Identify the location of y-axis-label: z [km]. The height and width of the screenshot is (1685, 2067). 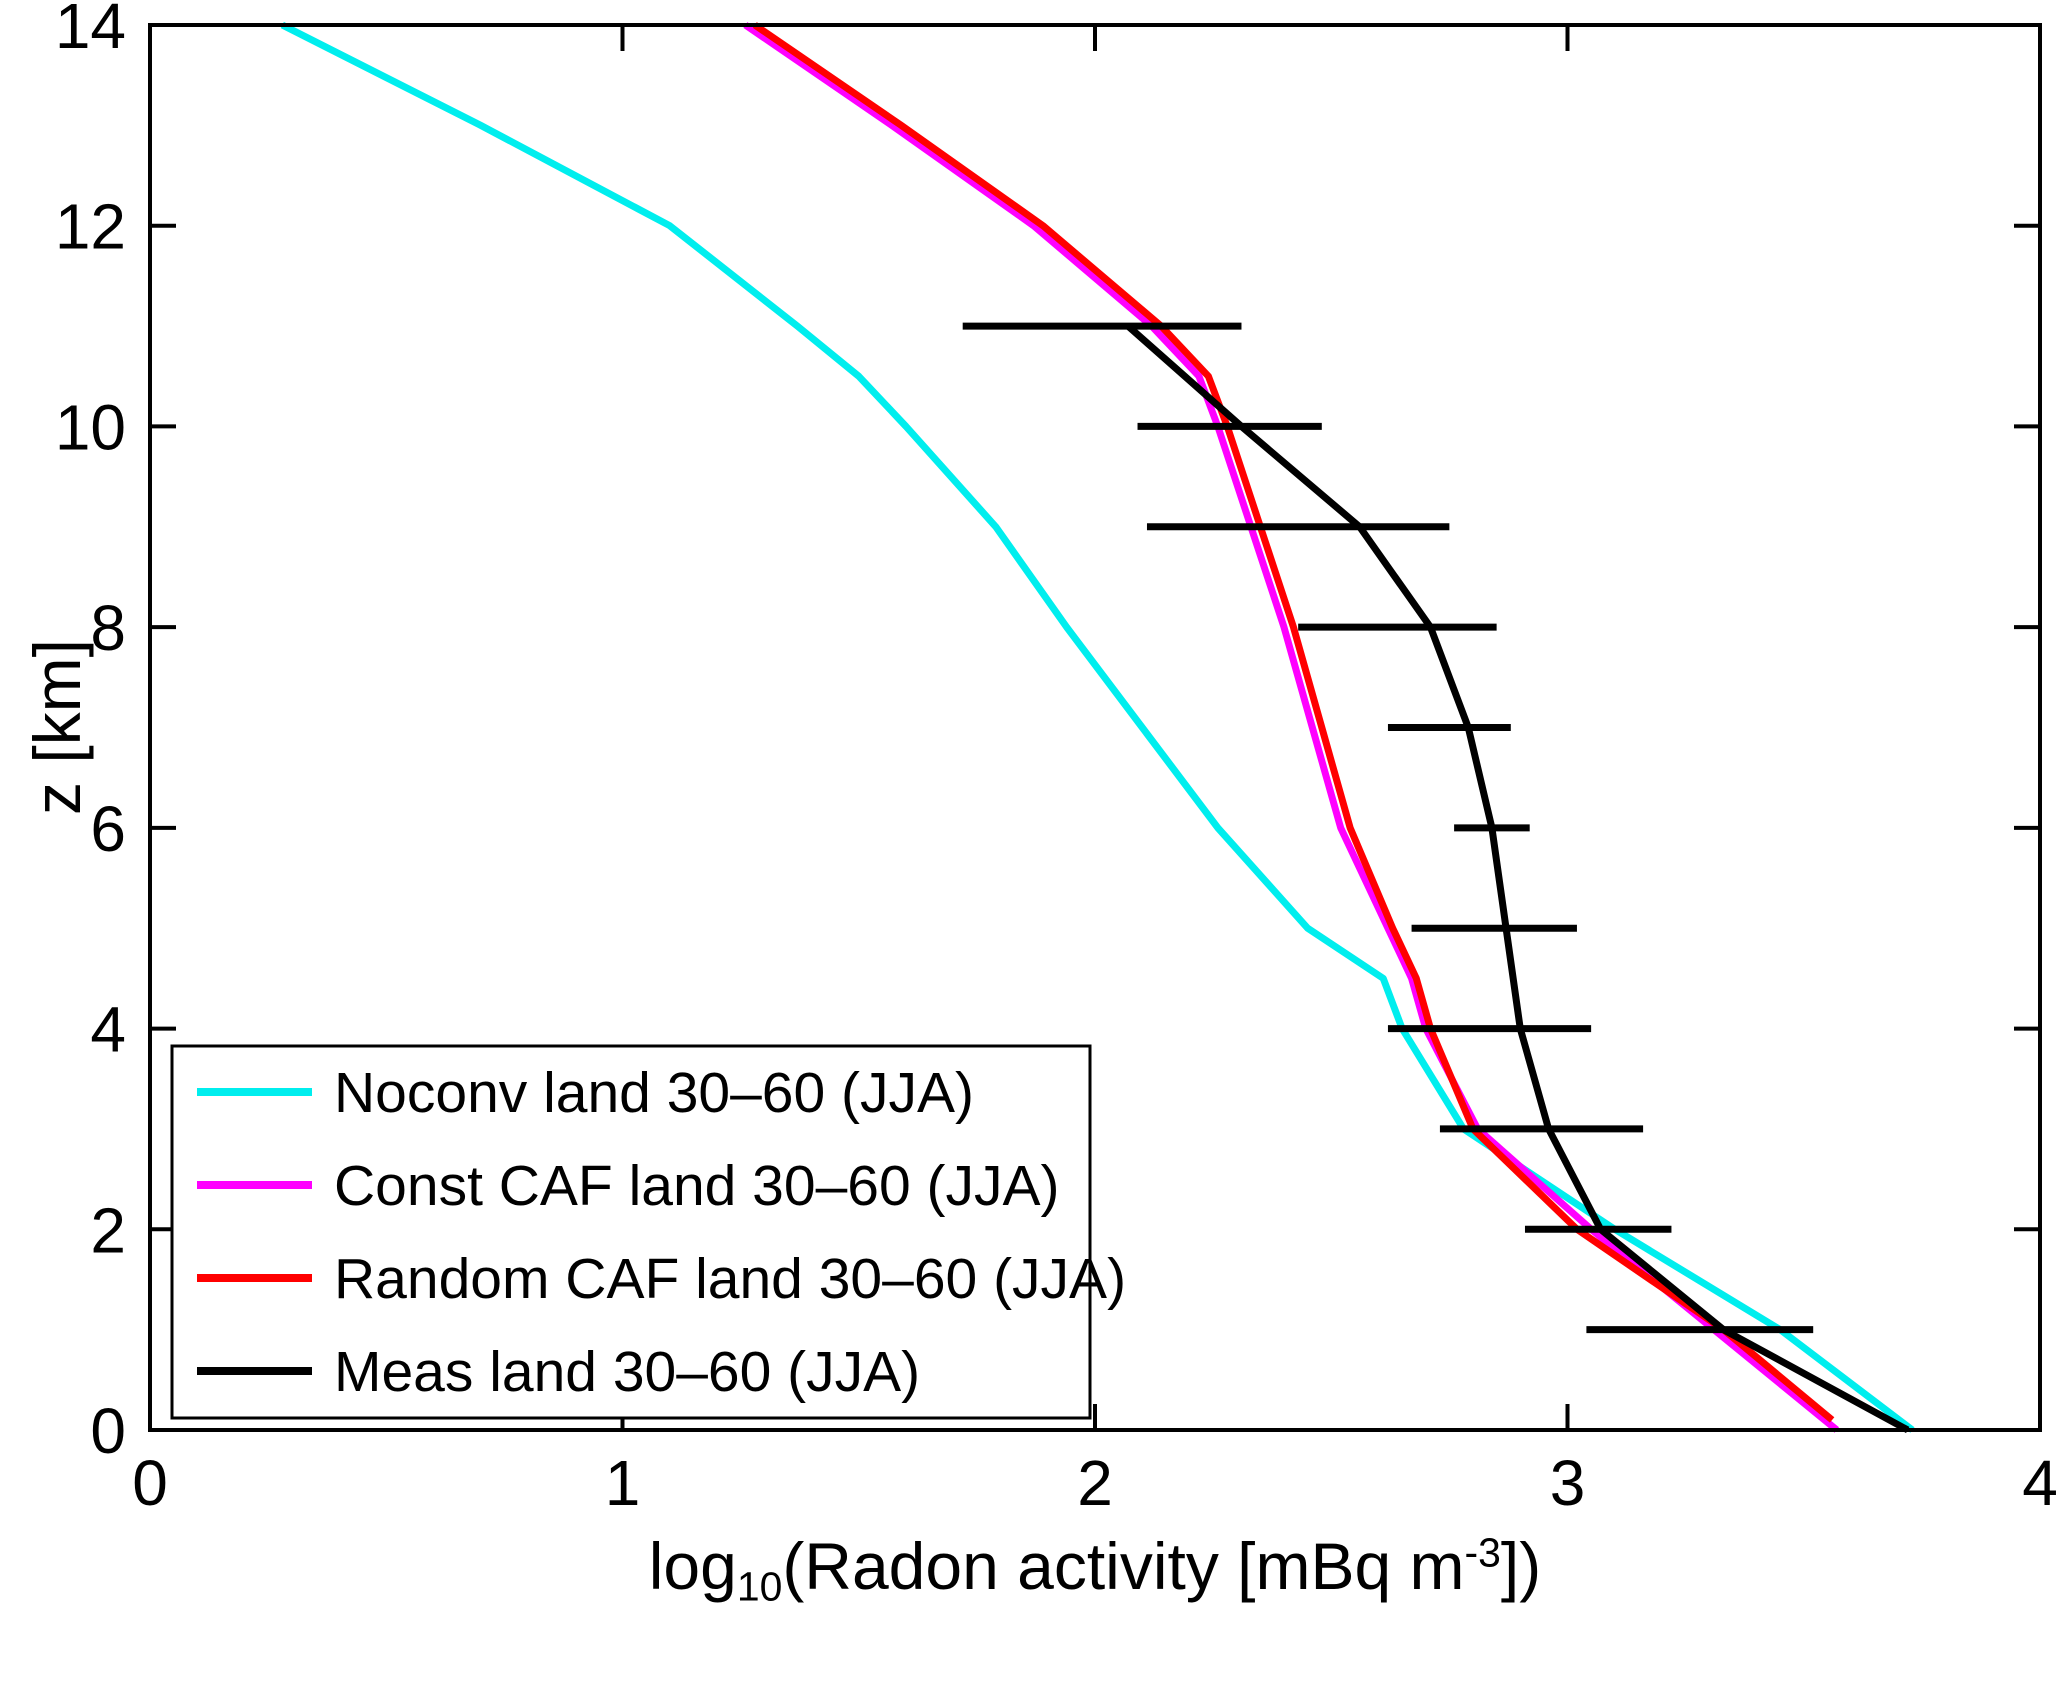
(57, 727).